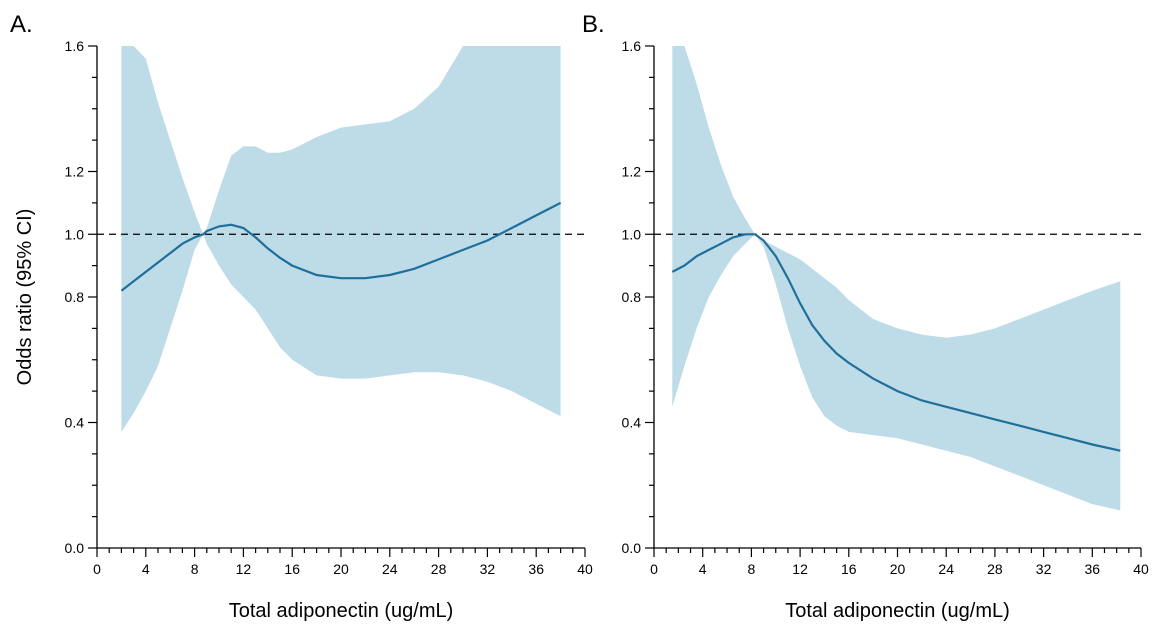  I want to click on y-axis-title: Odds ratio (95% CI), so click(25, 297).